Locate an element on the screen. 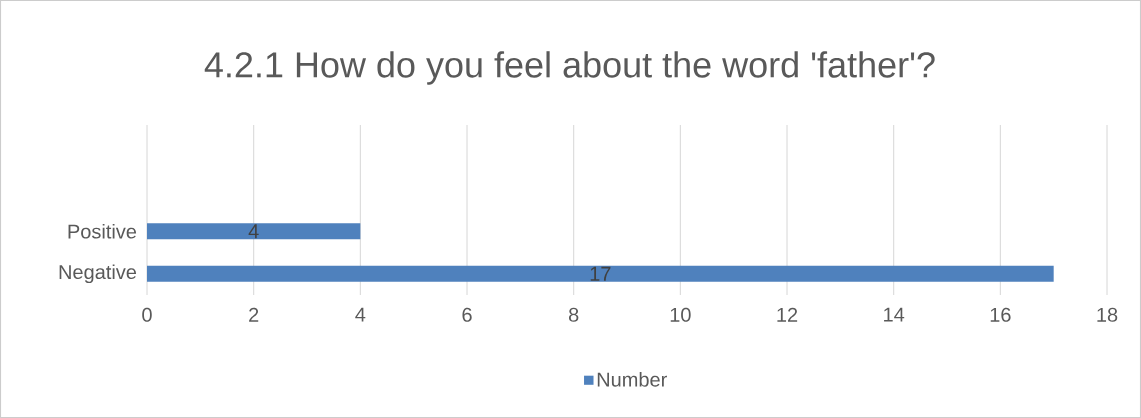  x-tick-label: 18 is located at coordinates (1107, 314).